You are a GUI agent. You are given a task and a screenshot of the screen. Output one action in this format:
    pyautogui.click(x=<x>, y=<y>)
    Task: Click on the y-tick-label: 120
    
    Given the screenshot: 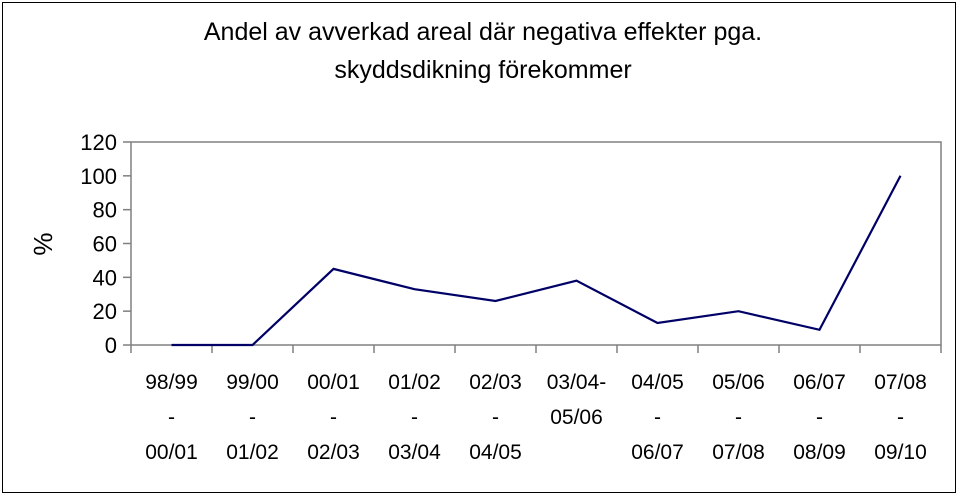 What is the action you would take?
    pyautogui.click(x=98, y=142)
    